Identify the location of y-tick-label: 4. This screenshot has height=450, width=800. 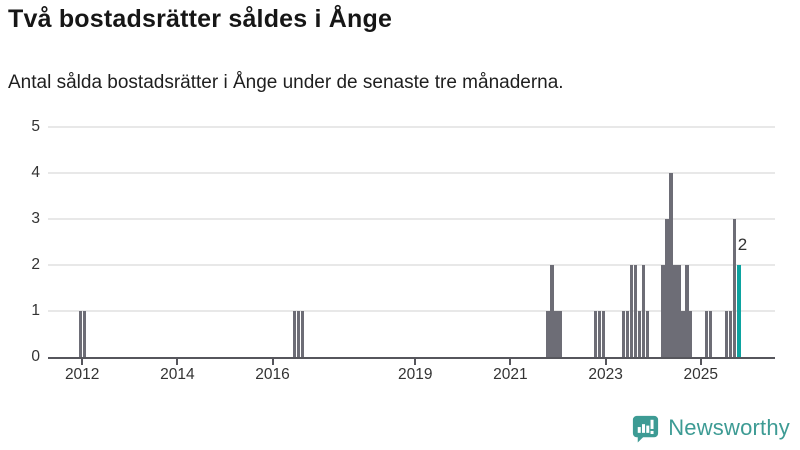
(35, 172).